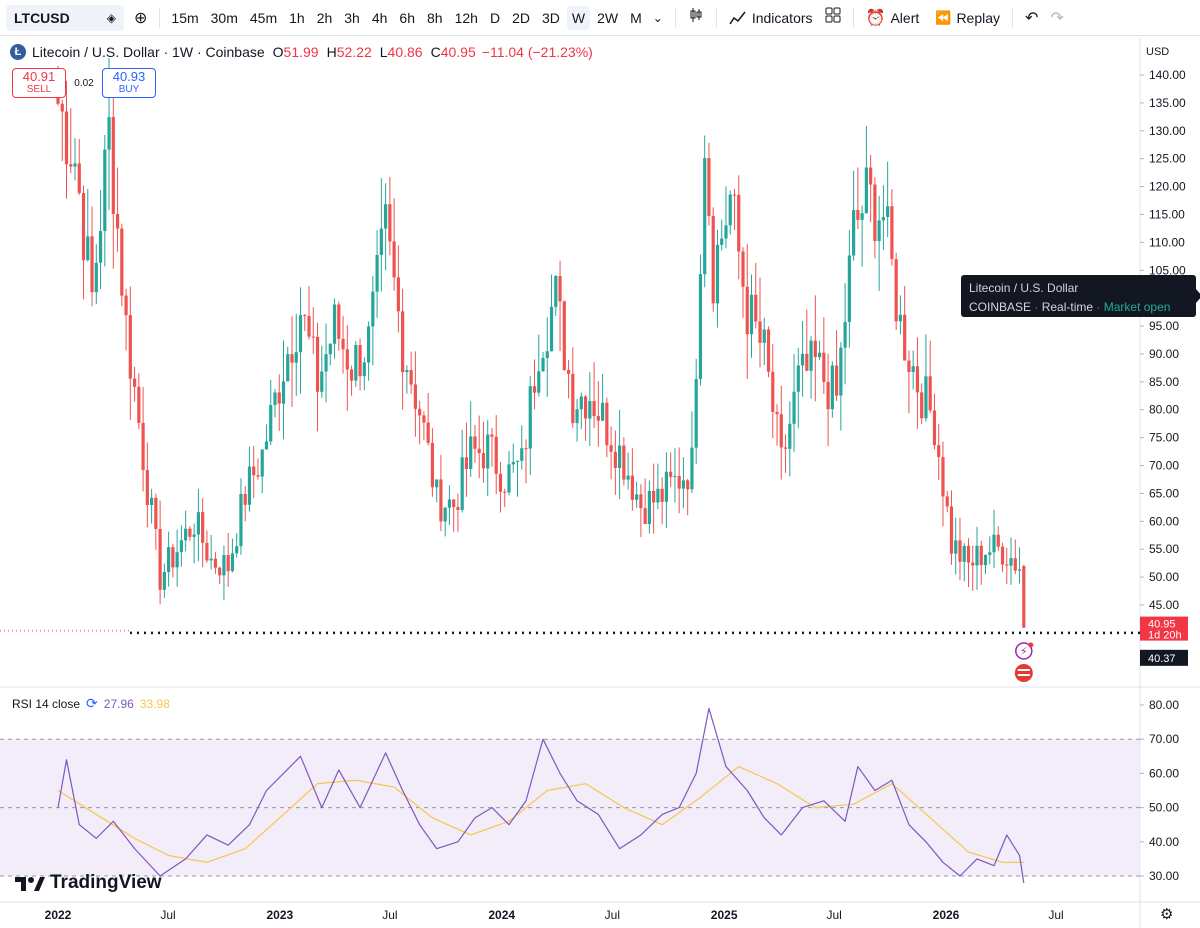 The width and height of the screenshot is (1200, 928). I want to click on time-tick-label: 2024, so click(501, 915).